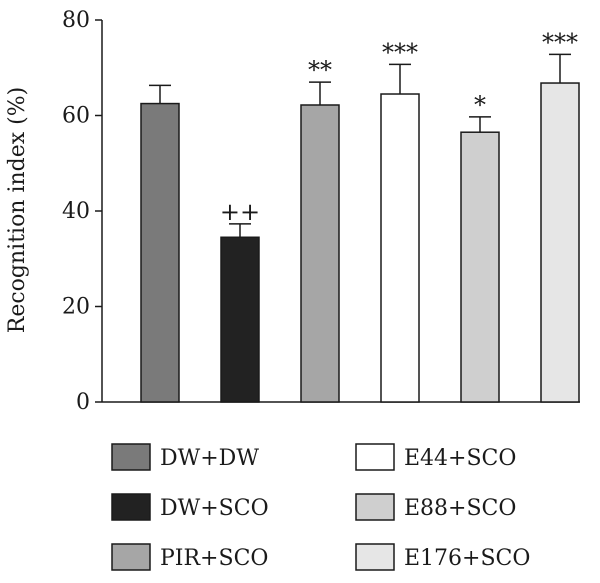 This screenshot has height=583, width=600. What do you see at coordinates (209, 458) in the screenshot?
I see `legend-label: DW+DW` at bounding box center [209, 458].